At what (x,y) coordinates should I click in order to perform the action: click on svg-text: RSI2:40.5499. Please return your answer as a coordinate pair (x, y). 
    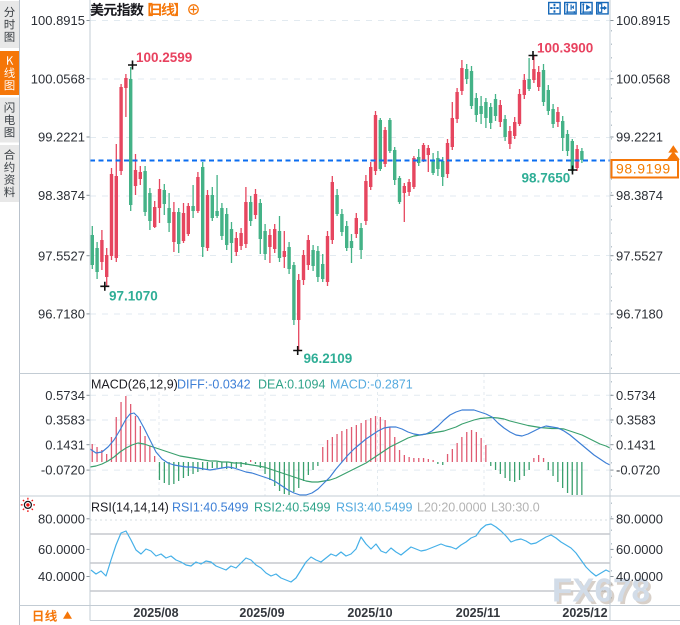
    Looking at the image, I should click on (292, 508).